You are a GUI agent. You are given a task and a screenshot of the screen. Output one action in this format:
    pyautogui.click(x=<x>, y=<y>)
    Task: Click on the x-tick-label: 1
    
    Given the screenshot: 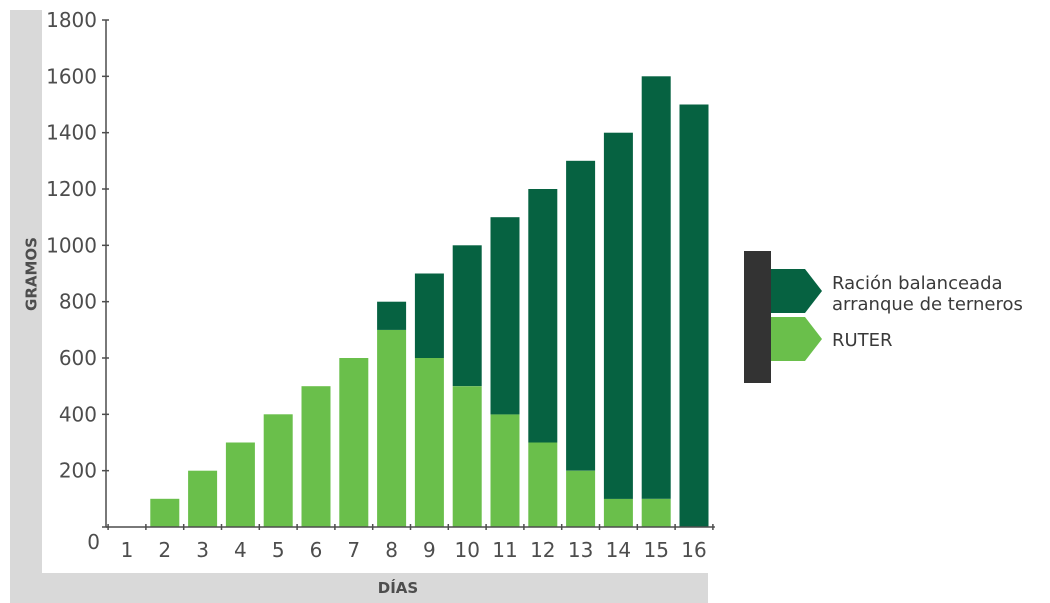 What is the action you would take?
    pyautogui.click(x=127, y=550)
    